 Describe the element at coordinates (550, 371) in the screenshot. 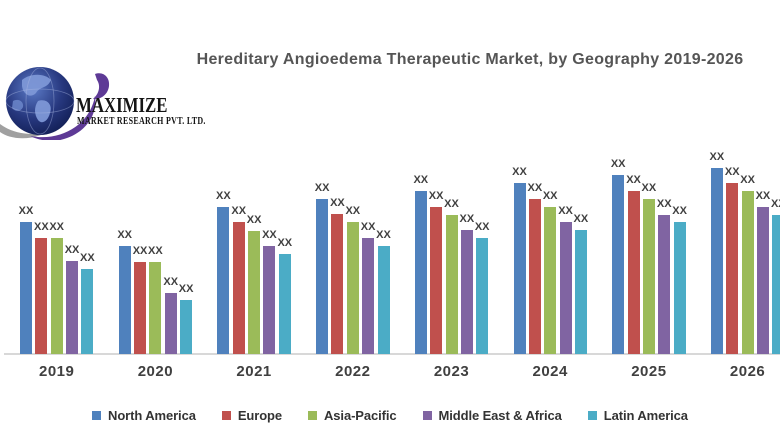

I see `x-axis-label-2024: 2024` at that location.